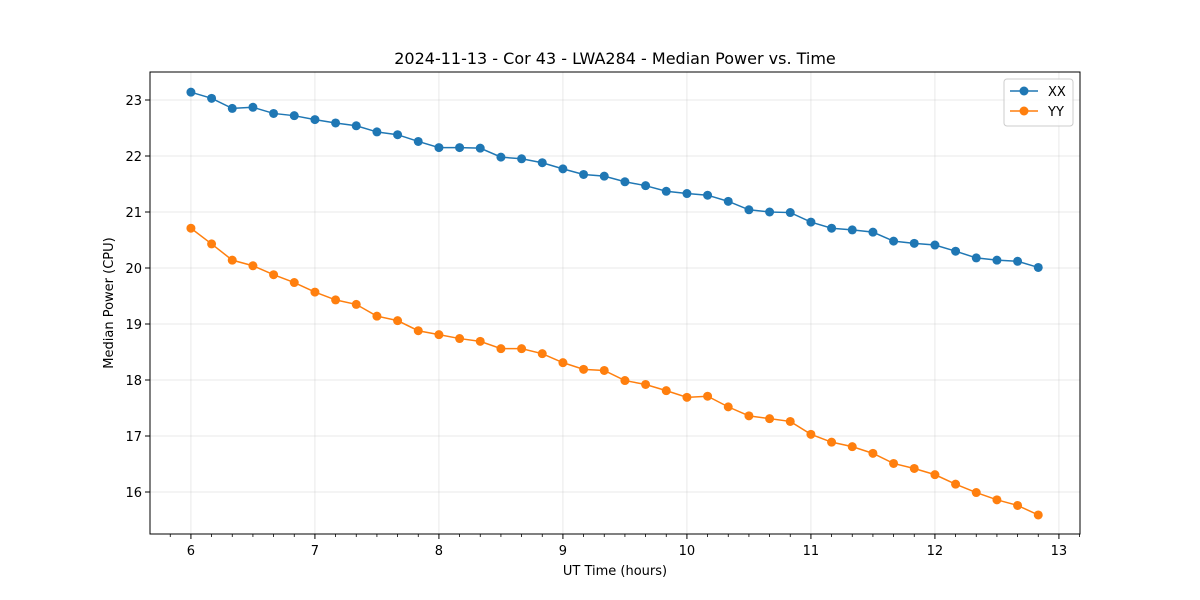 Image resolution: width=1200 pixels, height=600 pixels. Describe the element at coordinates (133, 213) in the screenshot. I see `y-tick-label: 21` at that location.